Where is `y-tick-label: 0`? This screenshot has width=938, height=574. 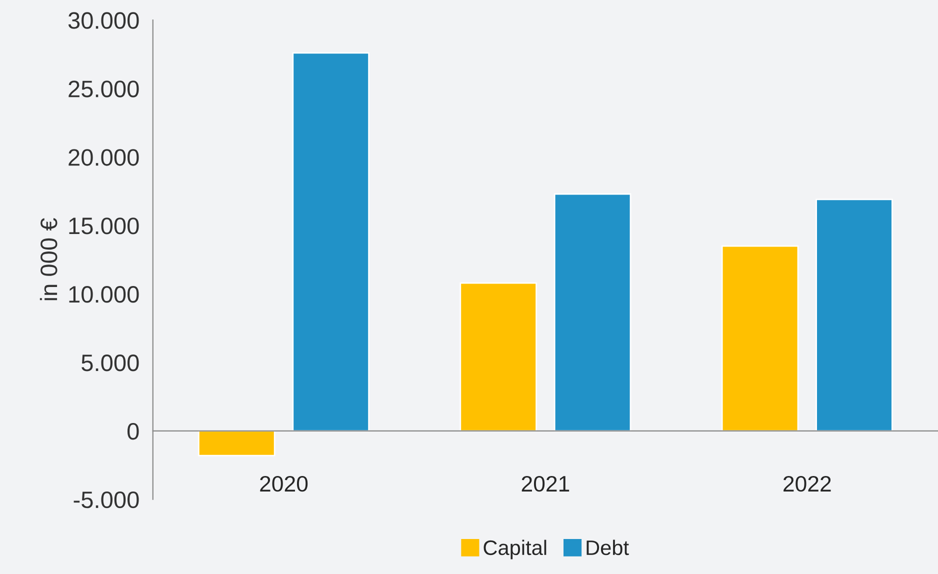
y-tick-label: 0 is located at coordinates (133, 431).